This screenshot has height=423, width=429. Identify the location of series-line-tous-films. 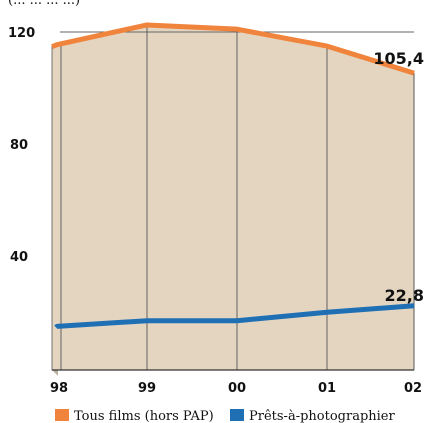
(233, 49).